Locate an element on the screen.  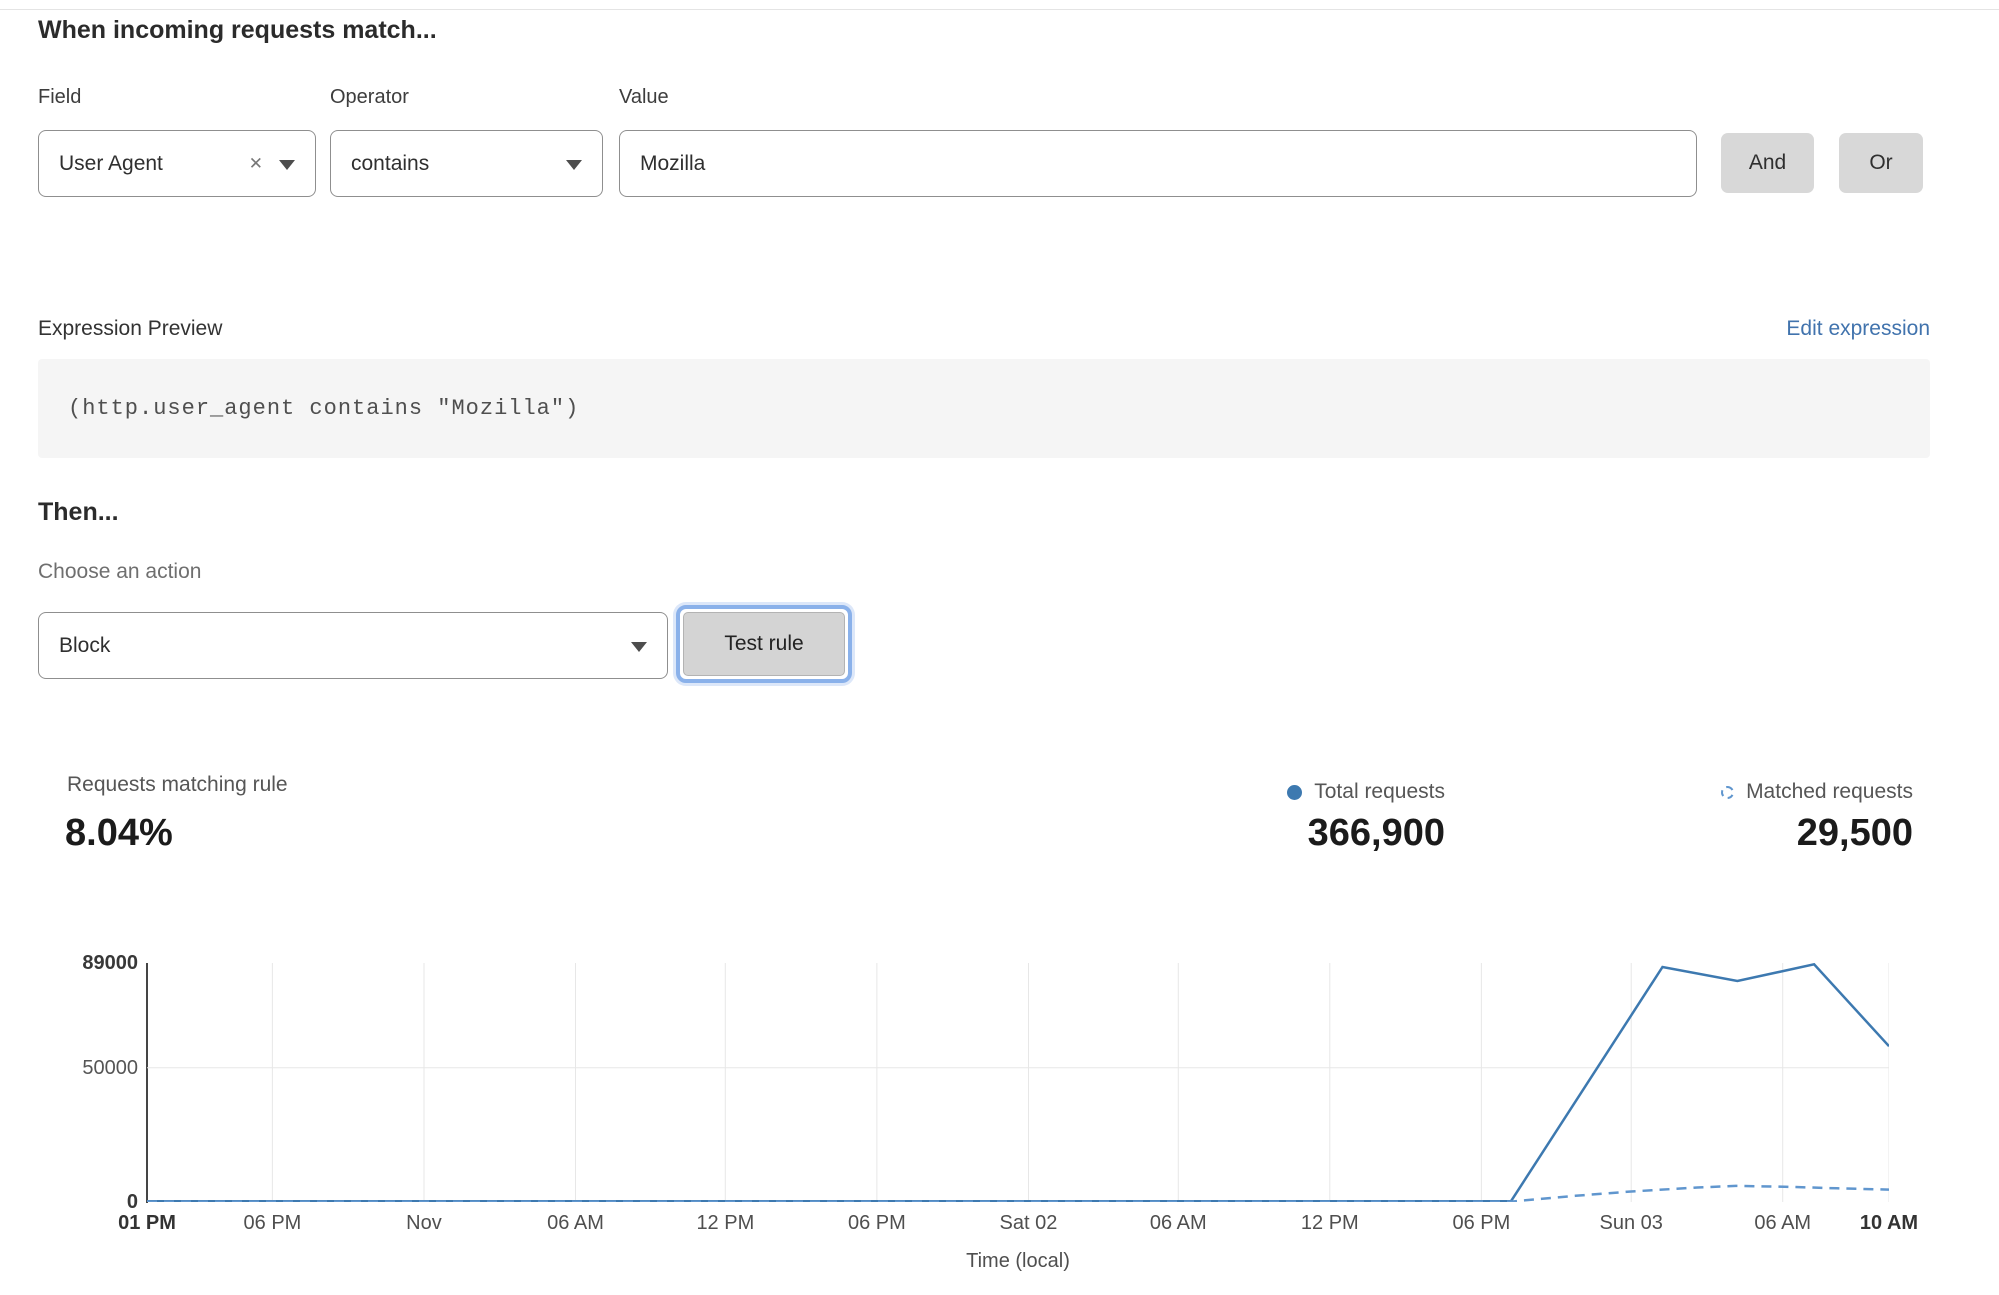
legend-total-requests: Total requests is located at coordinates (1366, 792).